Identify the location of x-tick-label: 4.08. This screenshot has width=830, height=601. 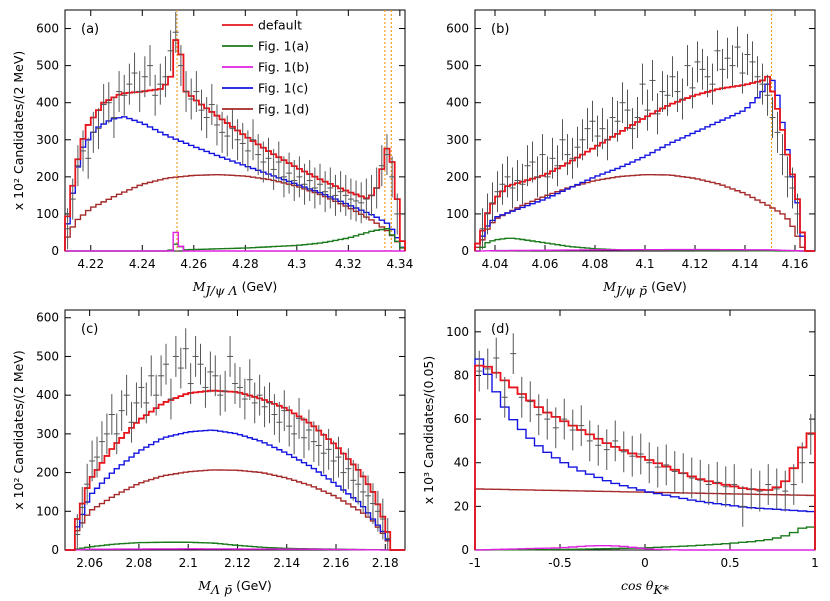
(595, 264).